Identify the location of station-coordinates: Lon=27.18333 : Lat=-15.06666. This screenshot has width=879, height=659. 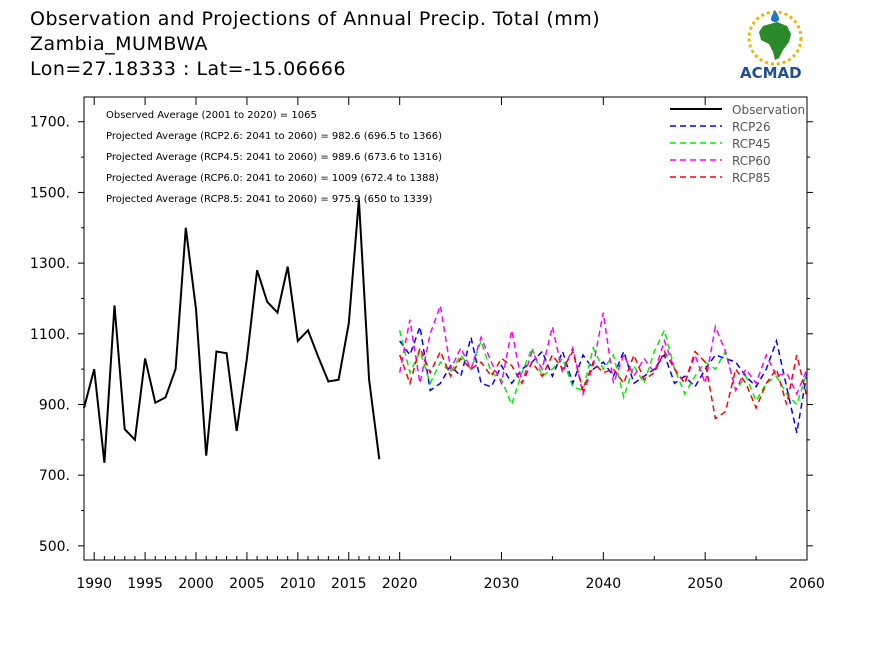
(188, 69).